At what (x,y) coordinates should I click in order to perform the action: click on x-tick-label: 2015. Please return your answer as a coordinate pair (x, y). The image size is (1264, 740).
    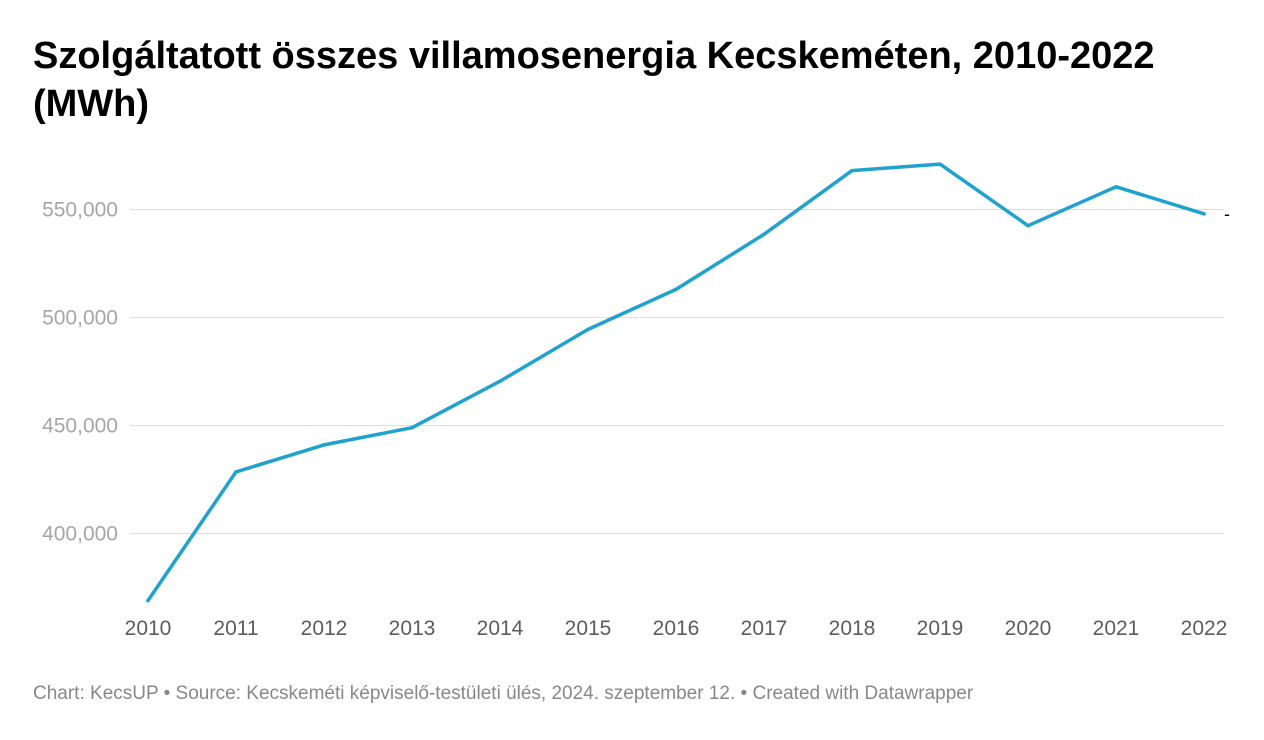
    Looking at the image, I should click on (588, 628).